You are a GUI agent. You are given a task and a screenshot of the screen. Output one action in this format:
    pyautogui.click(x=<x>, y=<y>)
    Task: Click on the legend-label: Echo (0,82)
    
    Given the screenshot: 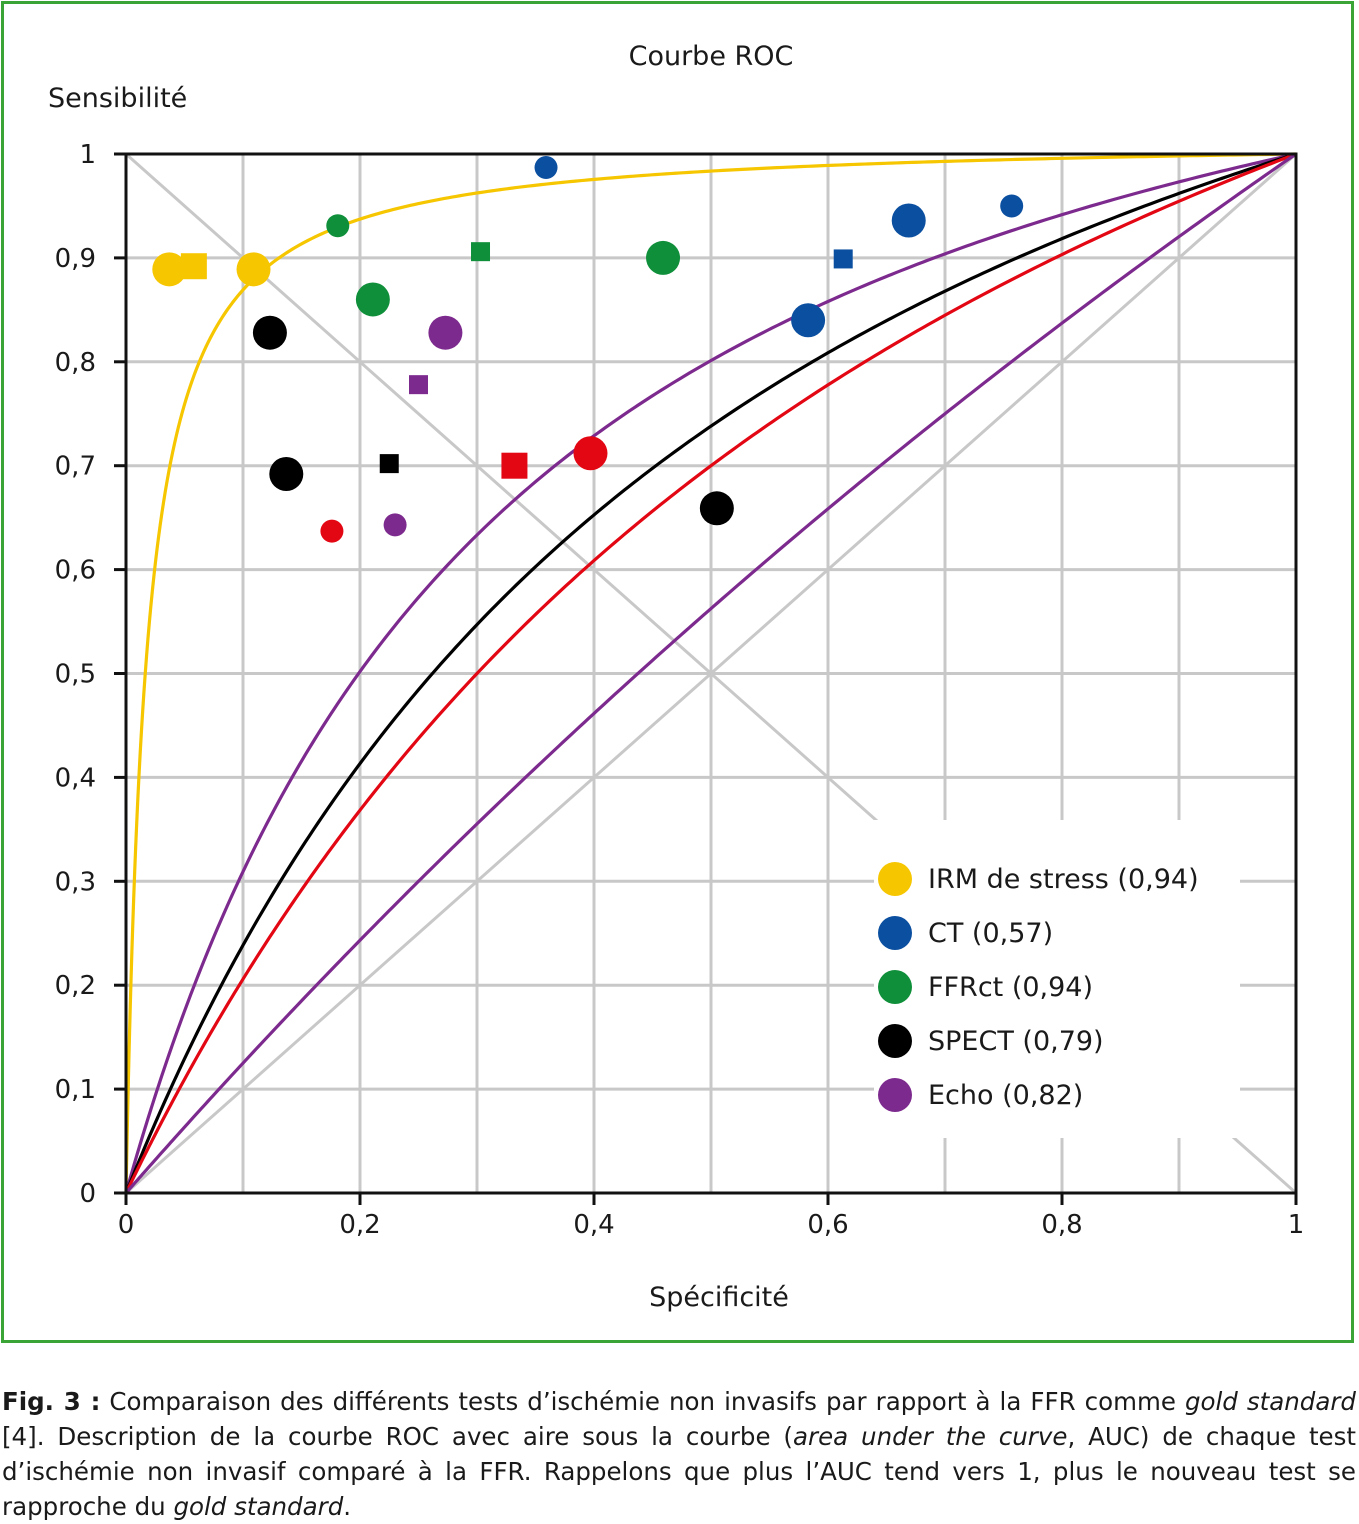 What is the action you would take?
    pyautogui.click(x=1005, y=1095)
    